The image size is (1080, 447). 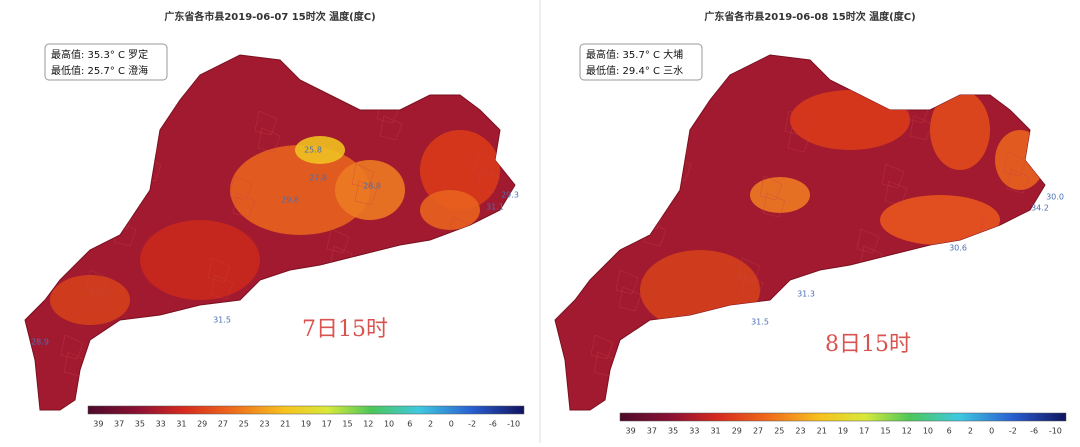 I want to click on map-value-label: 29.8, so click(x=290, y=200).